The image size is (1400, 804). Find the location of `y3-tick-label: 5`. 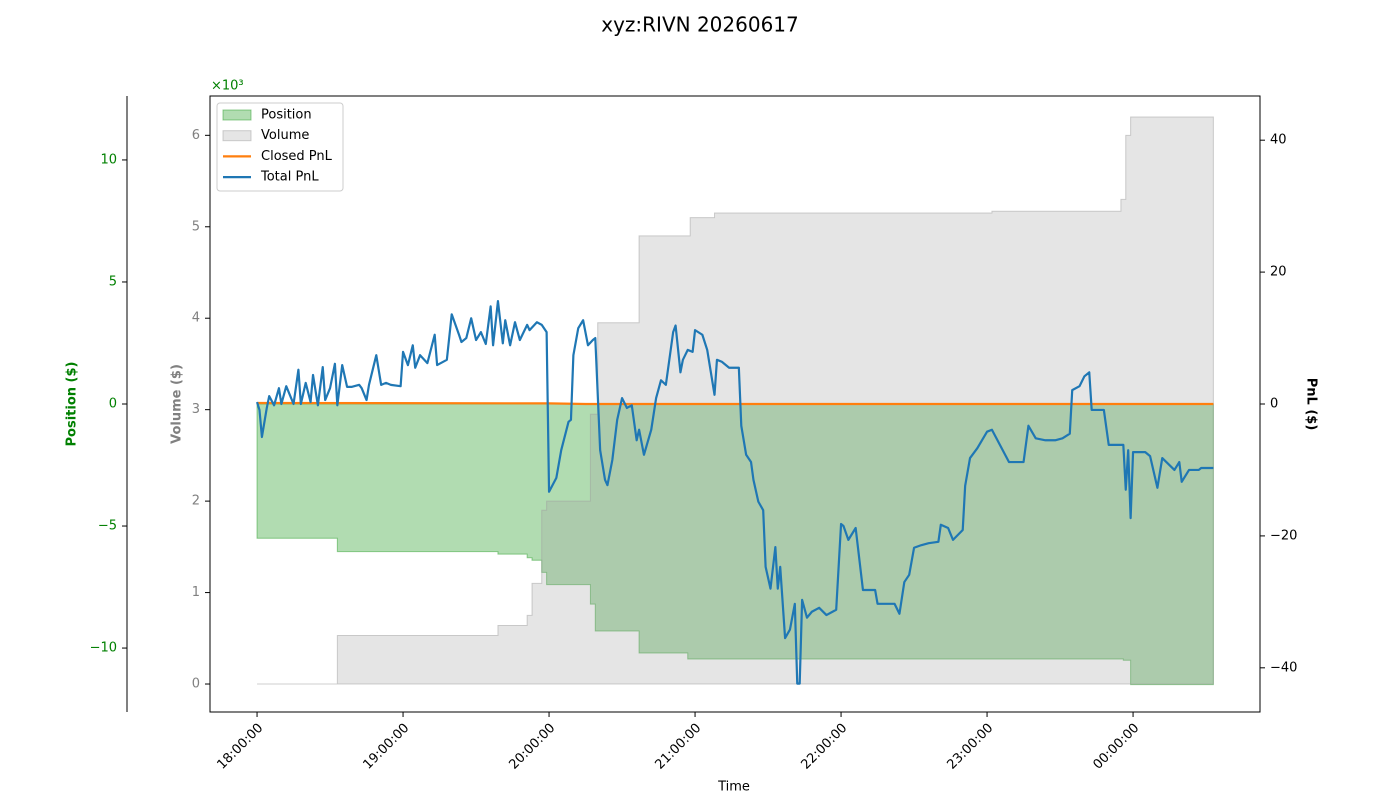

y3-tick-label: 5 is located at coordinates (113, 281).